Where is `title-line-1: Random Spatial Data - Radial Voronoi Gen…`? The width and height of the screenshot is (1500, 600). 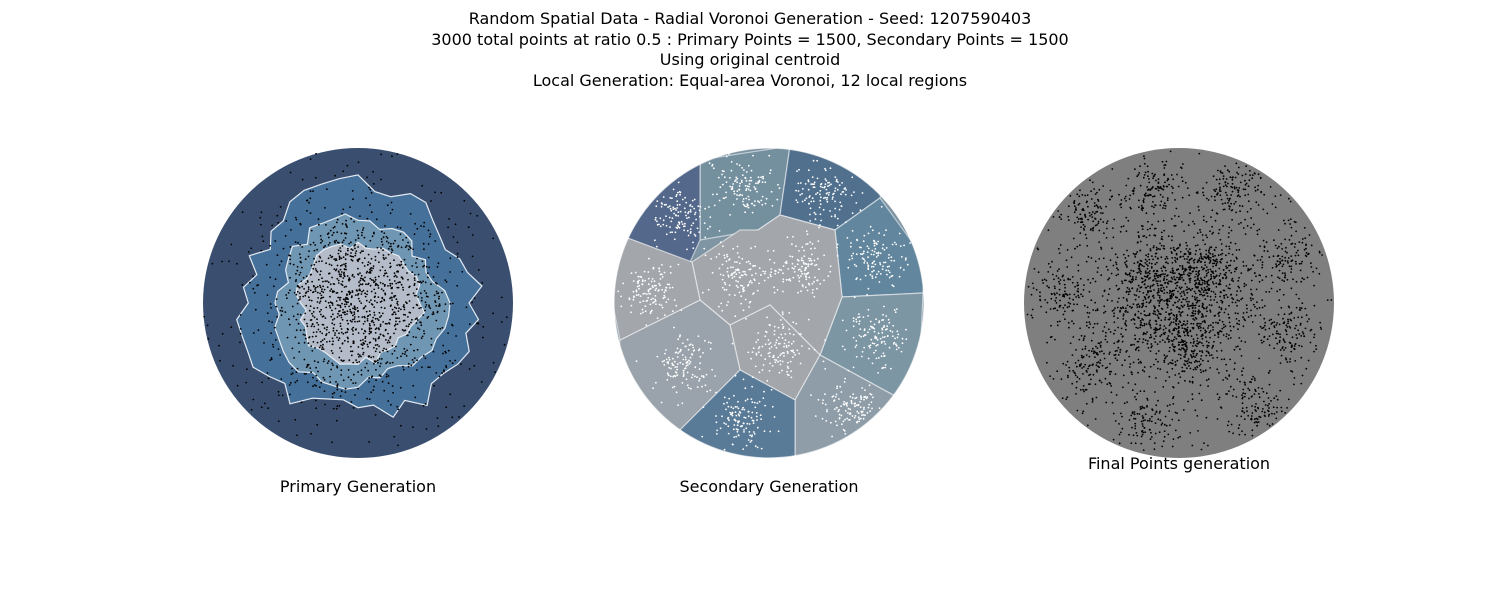 title-line-1: Random Spatial Data - Radial Voronoi Gen… is located at coordinates (750, 18).